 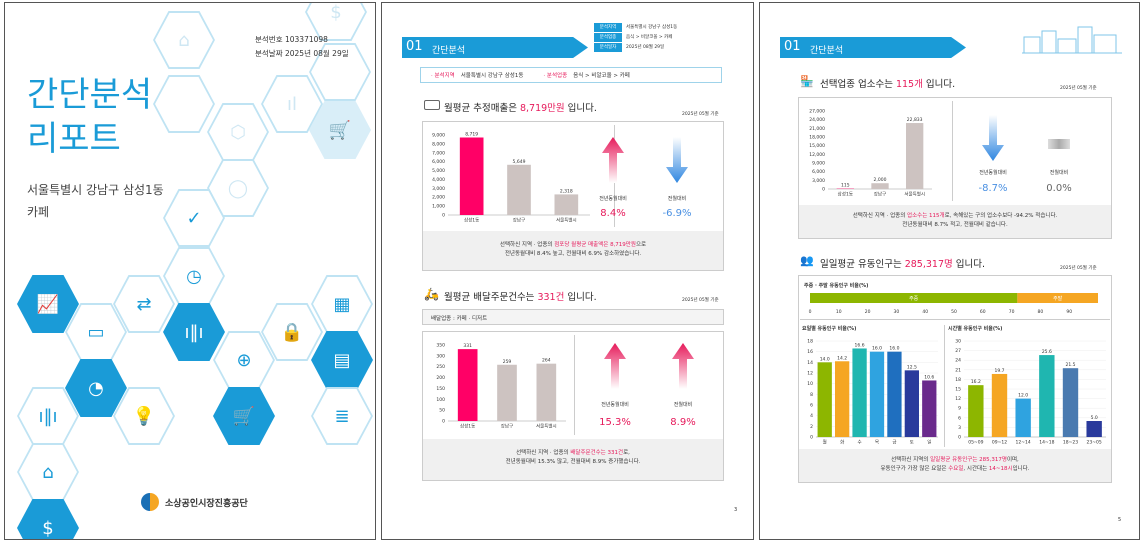 What do you see at coordinates (96, 388) in the screenshot?
I see `pie-chart-icon: ◔` at bounding box center [96, 388].